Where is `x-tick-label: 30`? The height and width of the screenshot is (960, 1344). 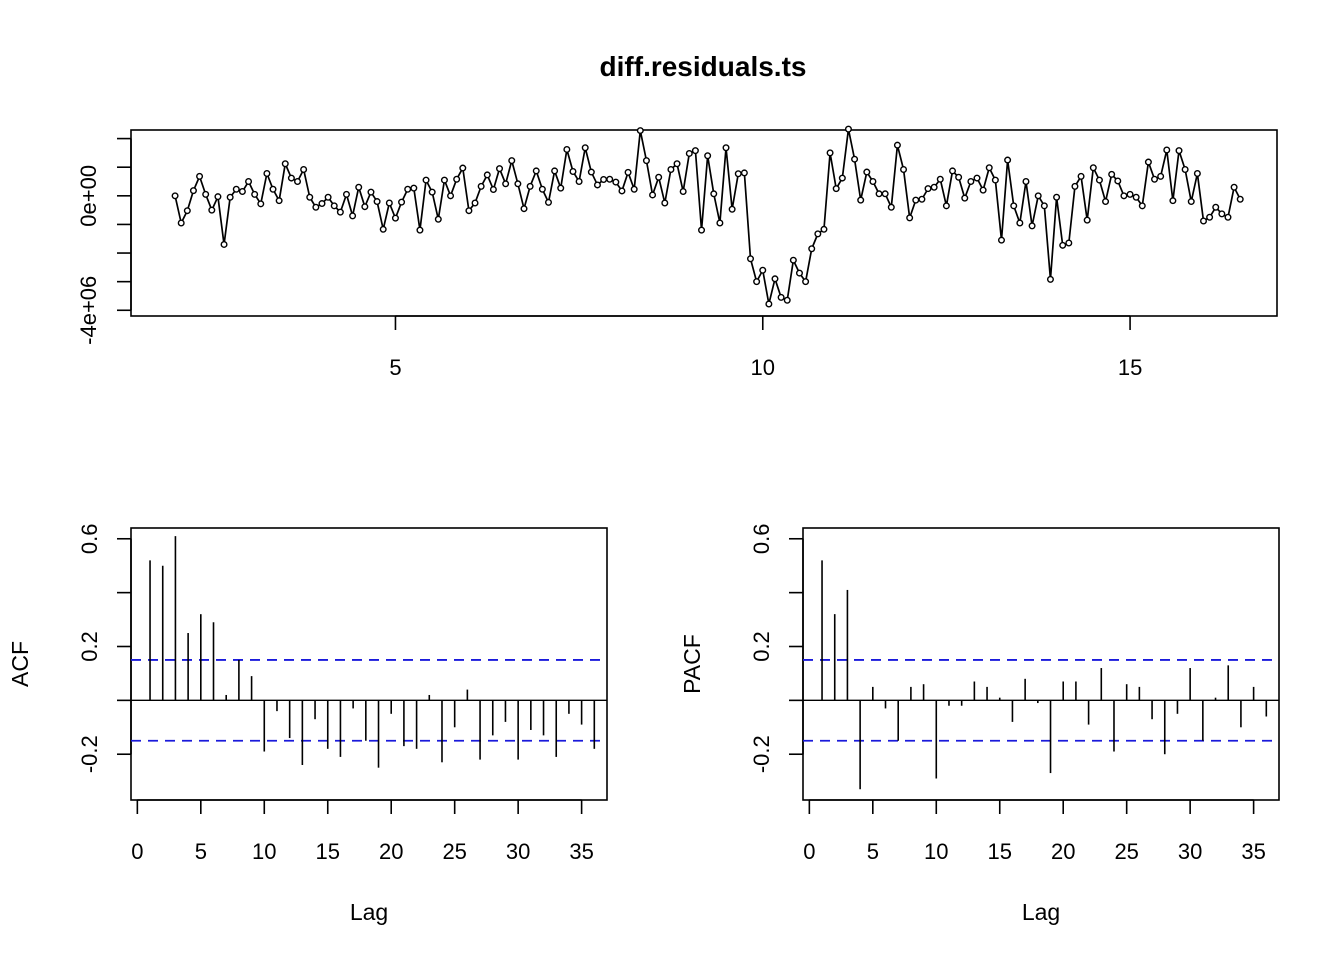
x-tick-label: 30 is located at coordinates (1190, 851).